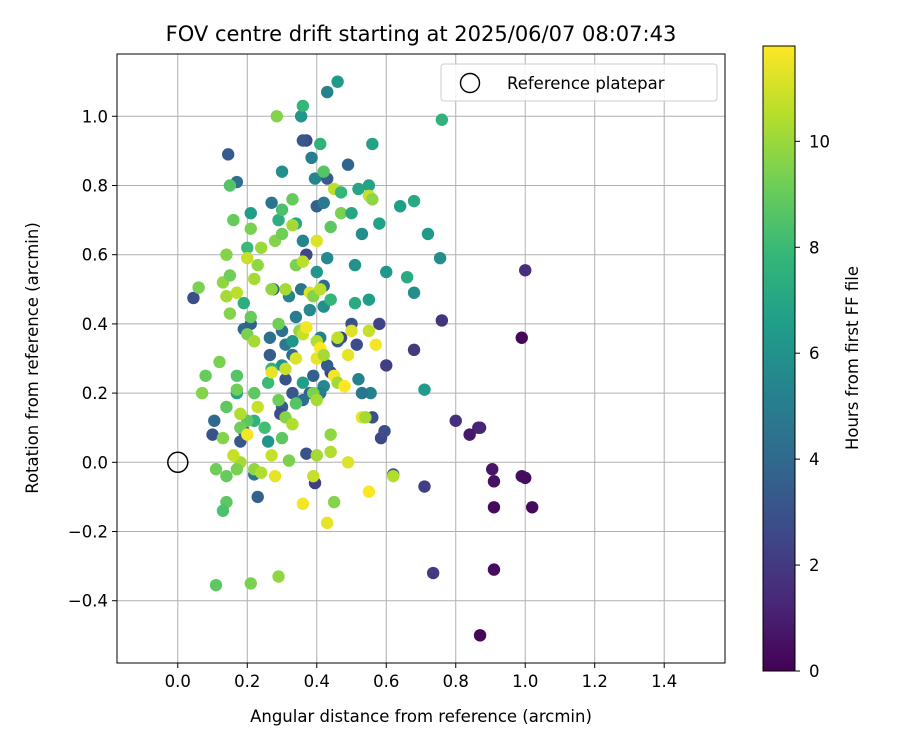 Image resolution: width=900 pixels, height=750 pixels. What do you see at coordinates (95, 462) in the screenshot?
I see `y-tick-label: 0.0` at bounding box center [95, 462].